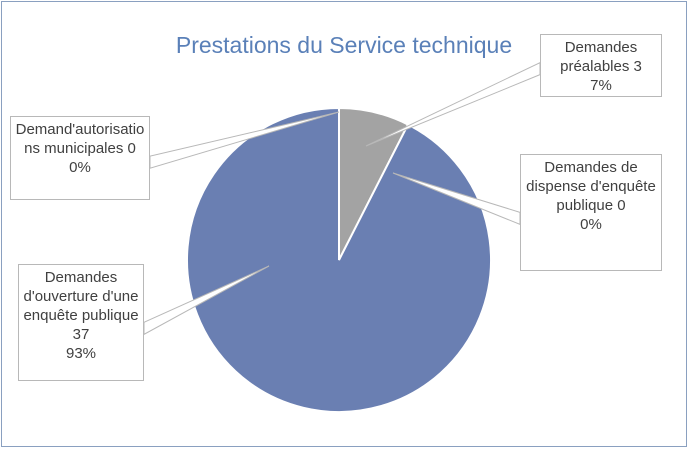  What do you see at coordinates (601, 85) in the screenshot?
I see `label-percent: 7%` at bounding box center [601, 85].